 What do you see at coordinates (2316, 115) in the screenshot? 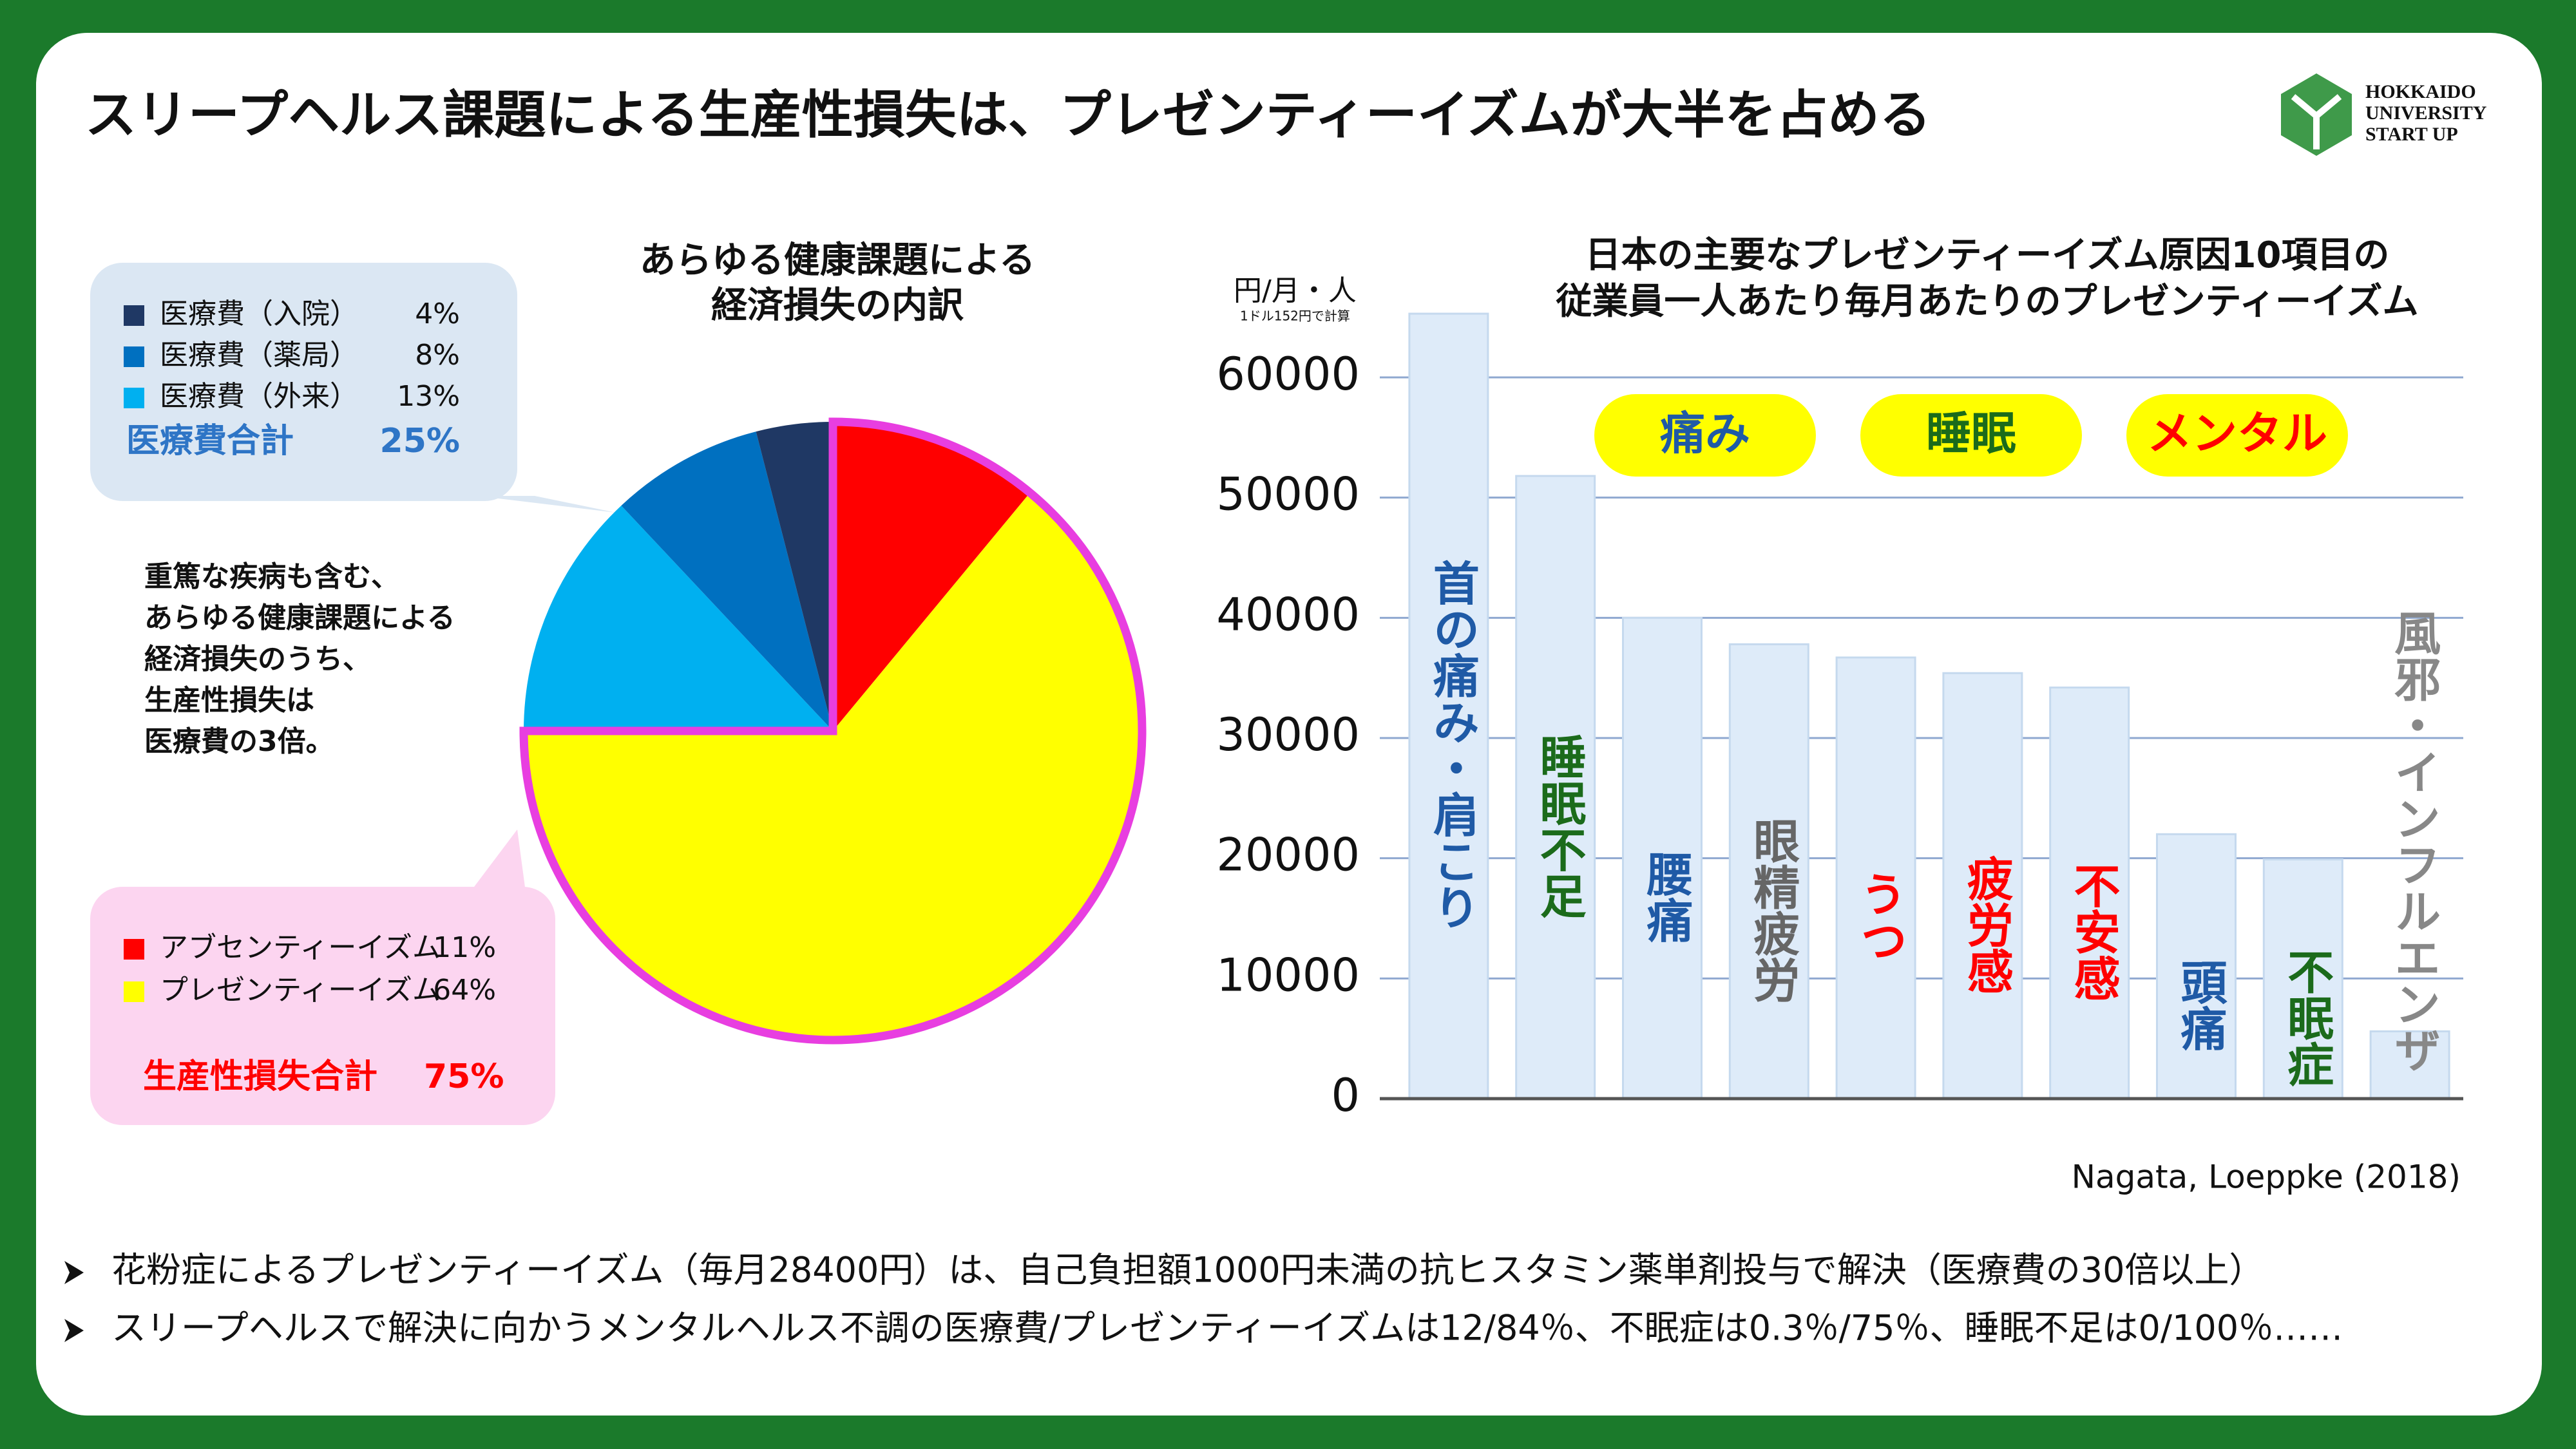
I see `logo-icon` at bounding box center [2316, 115].